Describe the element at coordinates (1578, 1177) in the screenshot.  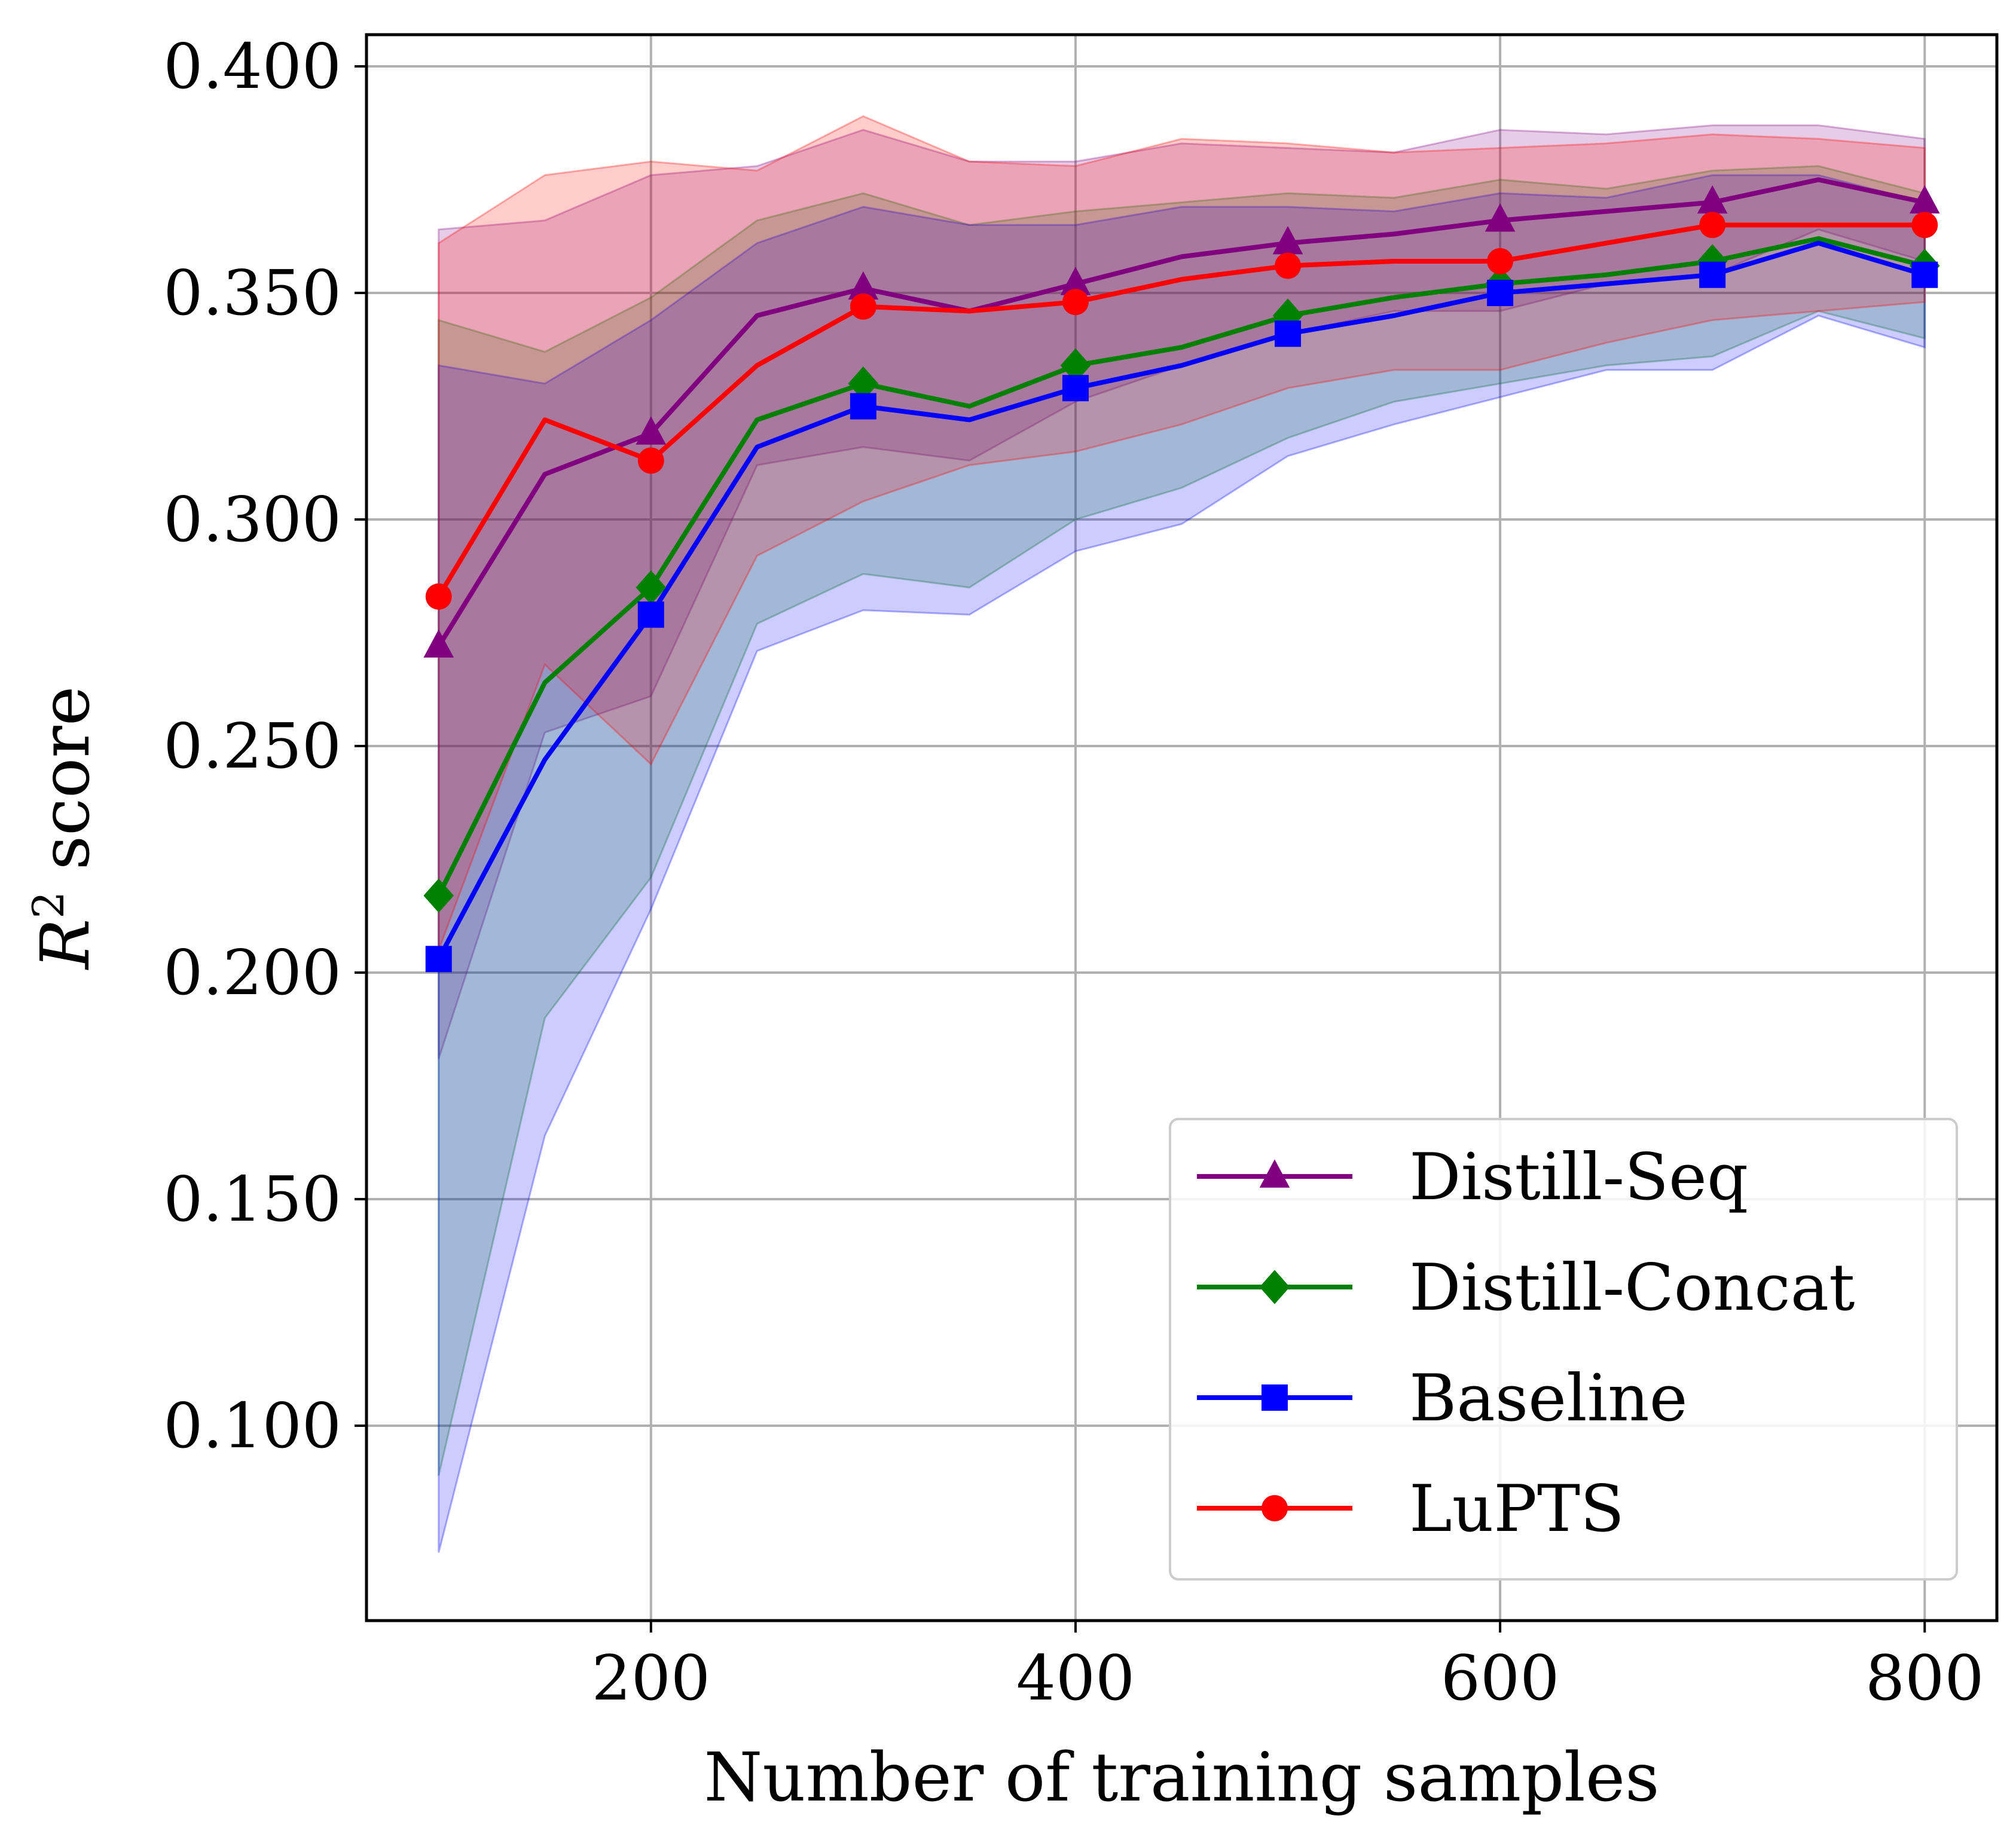
I see `legend-label-distill-seq: Distill-Seq` at that location.